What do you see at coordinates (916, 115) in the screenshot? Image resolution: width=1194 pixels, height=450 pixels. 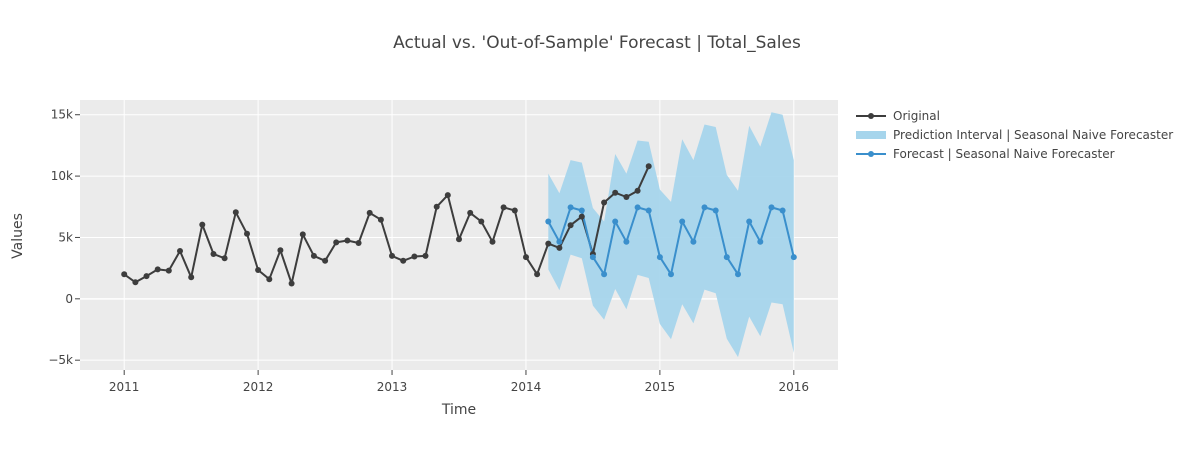 I see `legend-label-original: Original` at bounding box center [916, 115].